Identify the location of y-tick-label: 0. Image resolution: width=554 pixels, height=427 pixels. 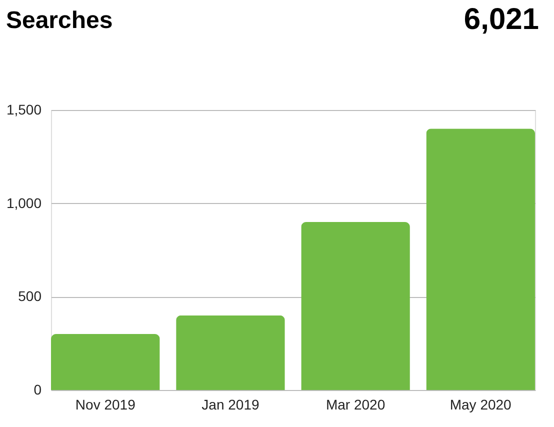
(38, 390).